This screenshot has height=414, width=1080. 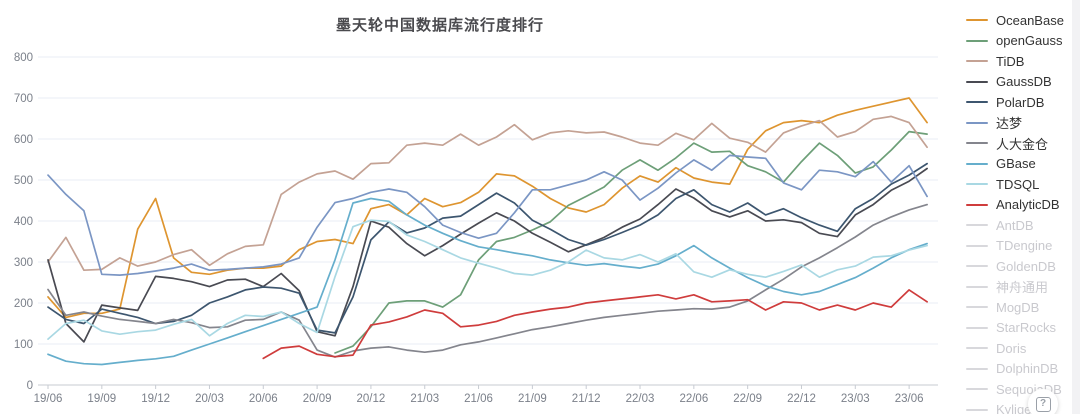 What do you see at coordinates (48, 399) in the screenshot?
I see `x-axis-label: 19/06` at bounding box center [48, 399].